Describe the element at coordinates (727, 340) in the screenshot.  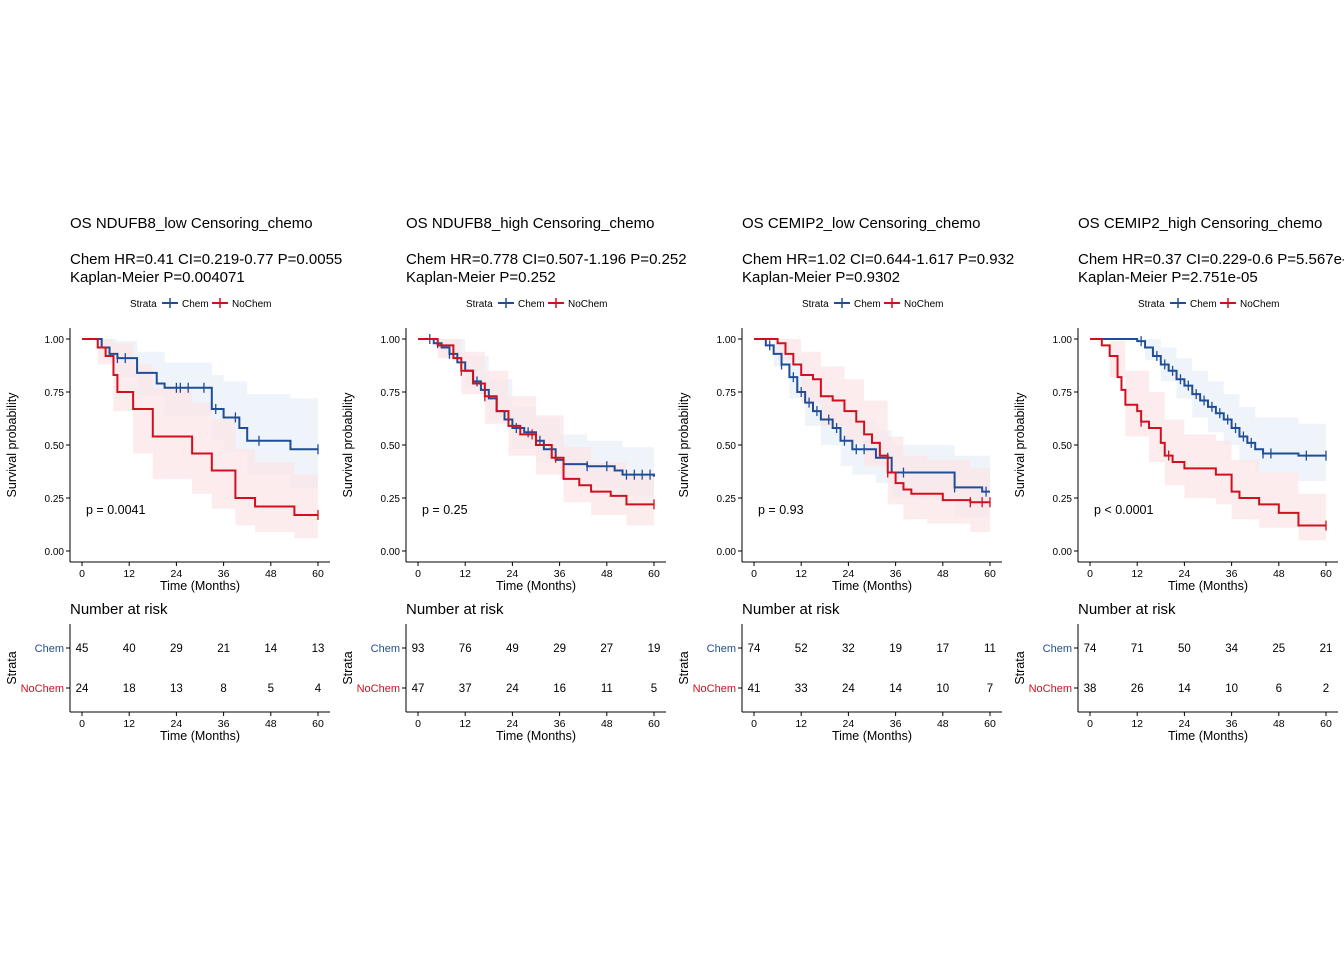
I see `y-tick-label: 1.00` at that location.